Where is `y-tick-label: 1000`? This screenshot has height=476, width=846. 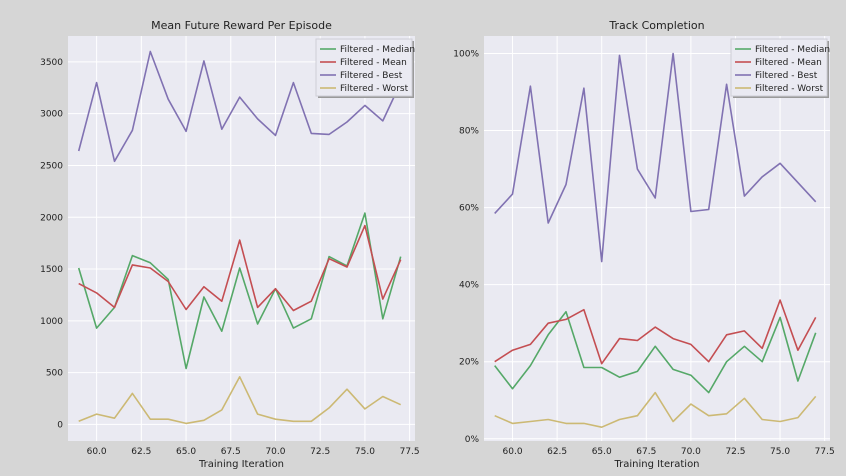
y-tick-label: 1000 is located at coordinates (51, 322).